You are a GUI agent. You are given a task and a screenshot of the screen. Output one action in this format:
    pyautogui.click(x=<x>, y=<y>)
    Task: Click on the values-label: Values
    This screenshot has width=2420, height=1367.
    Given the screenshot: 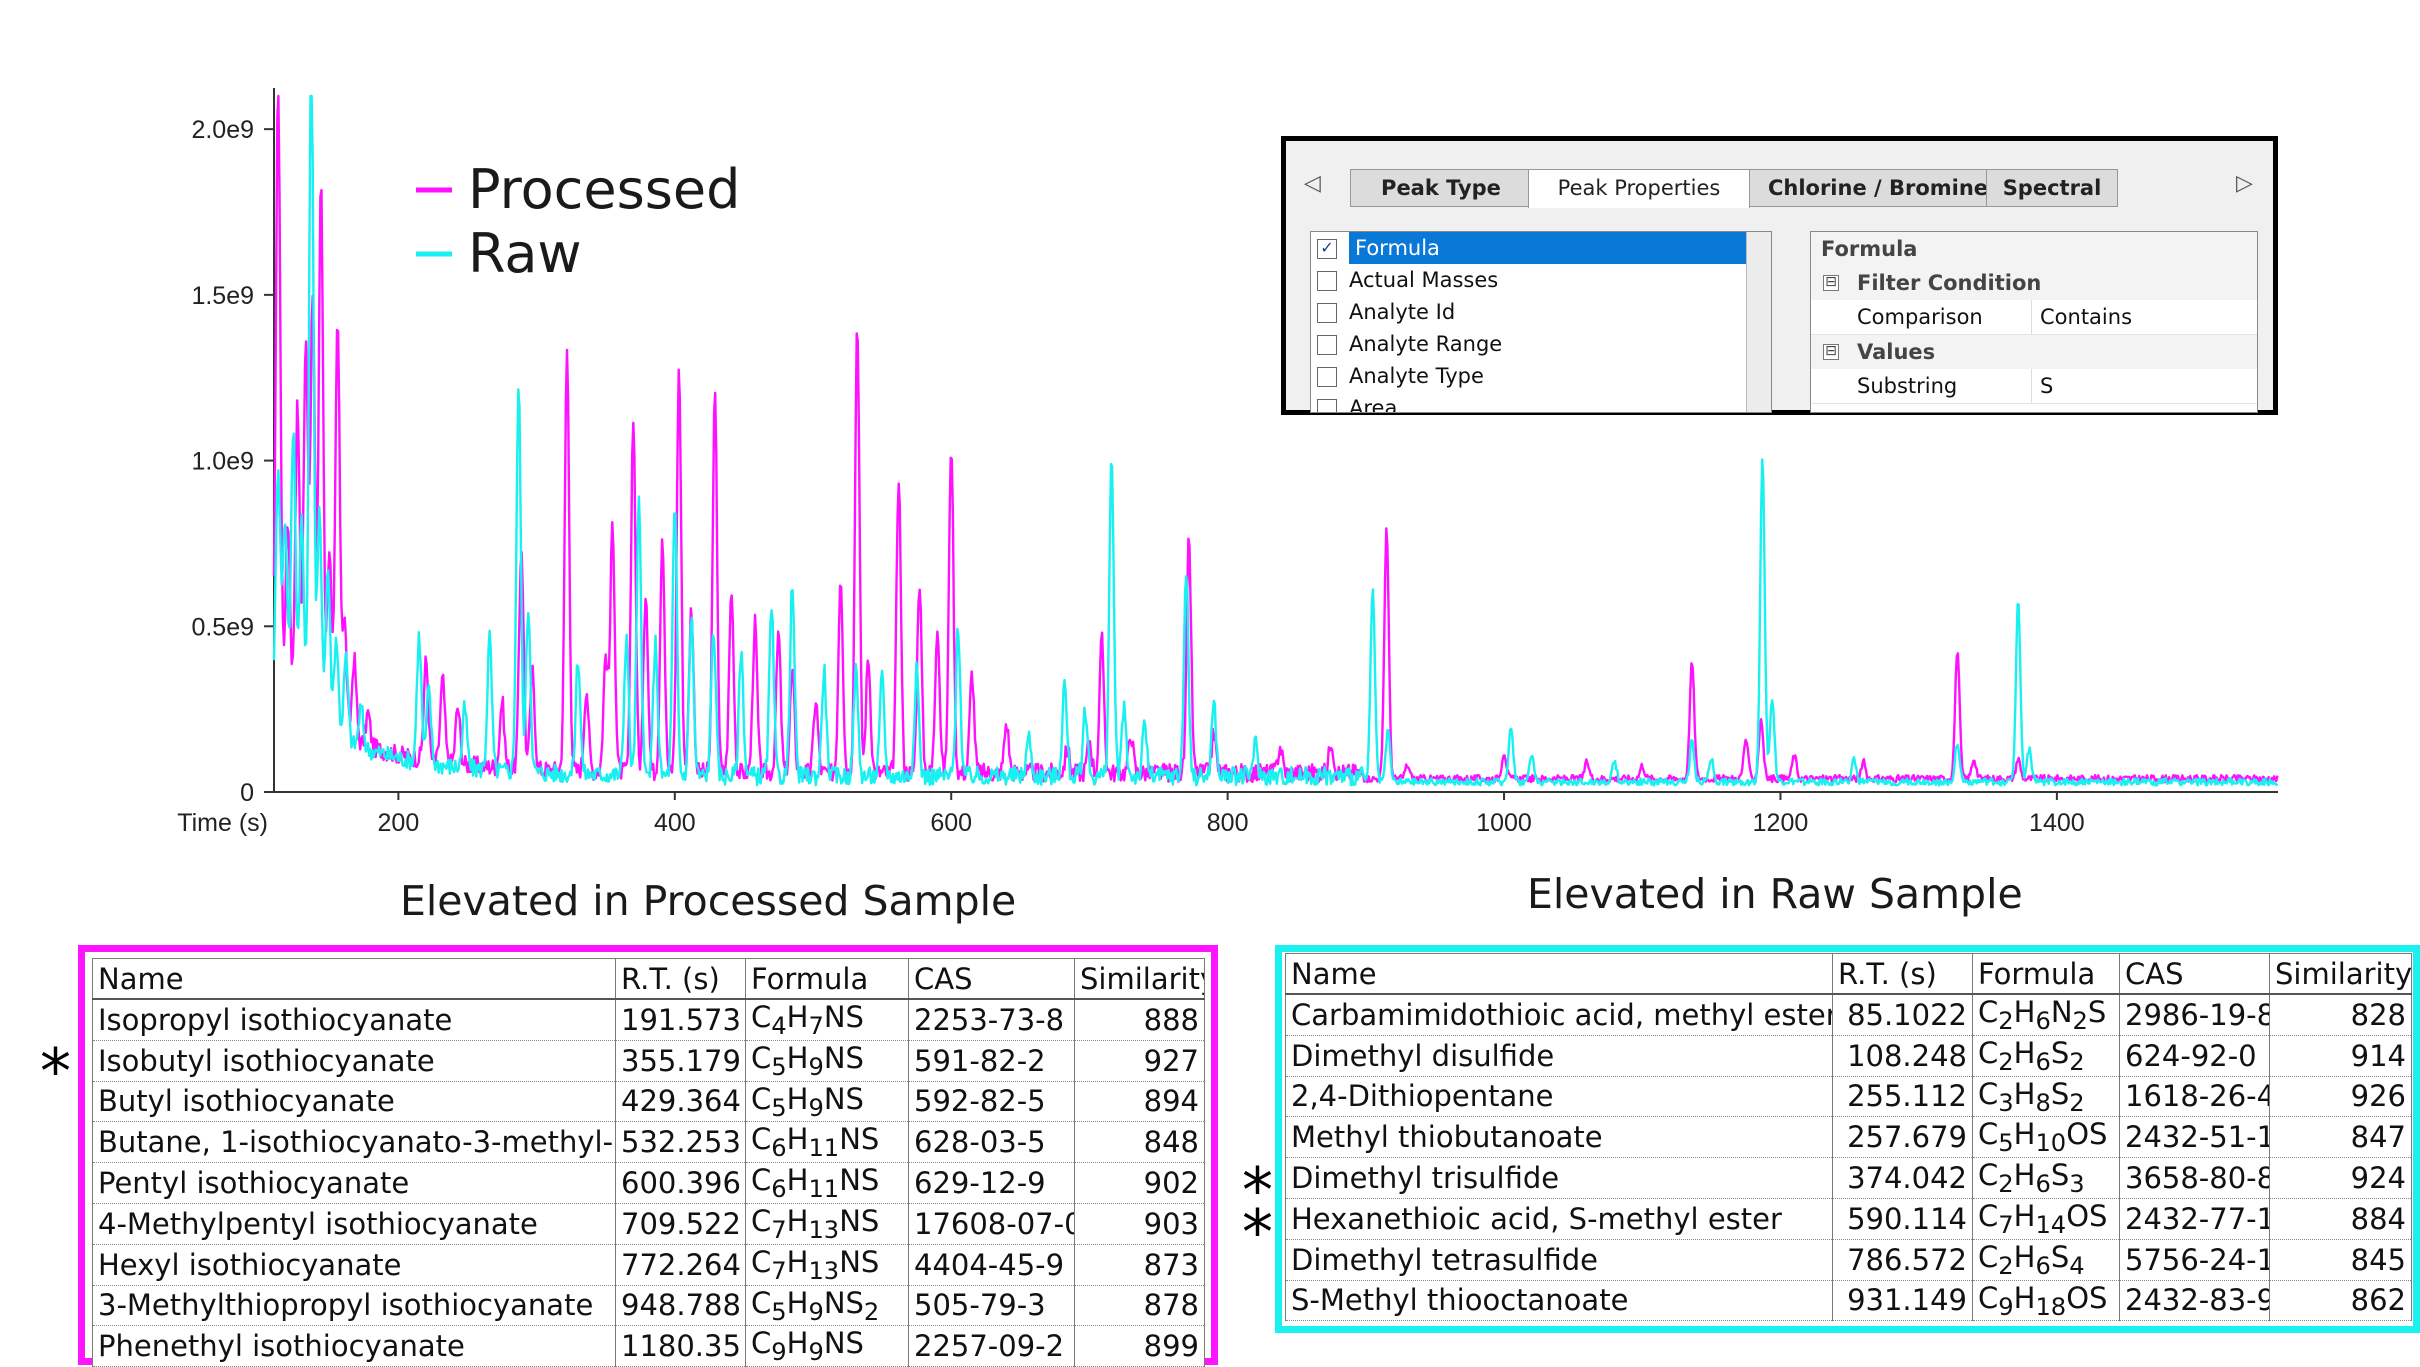 What is the action you would take?
    pyautogui.click(x=1896, y=352)
    